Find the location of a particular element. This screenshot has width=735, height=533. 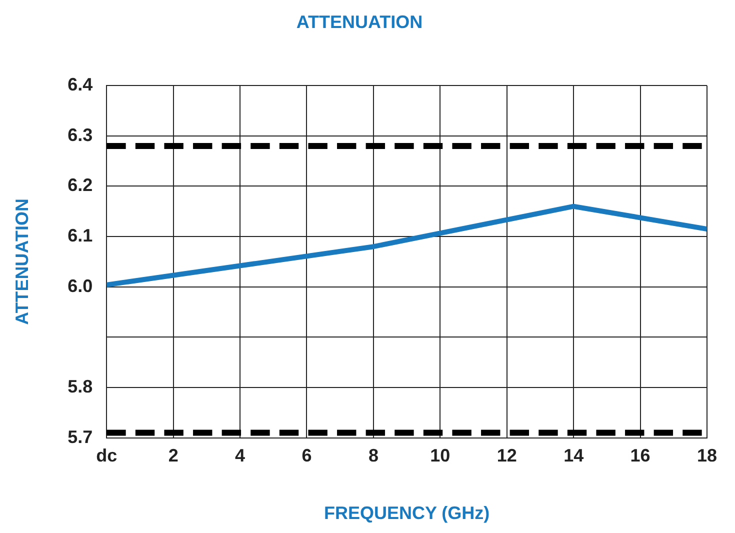

x-tick-label: dc is located at coordinates (107, 456).